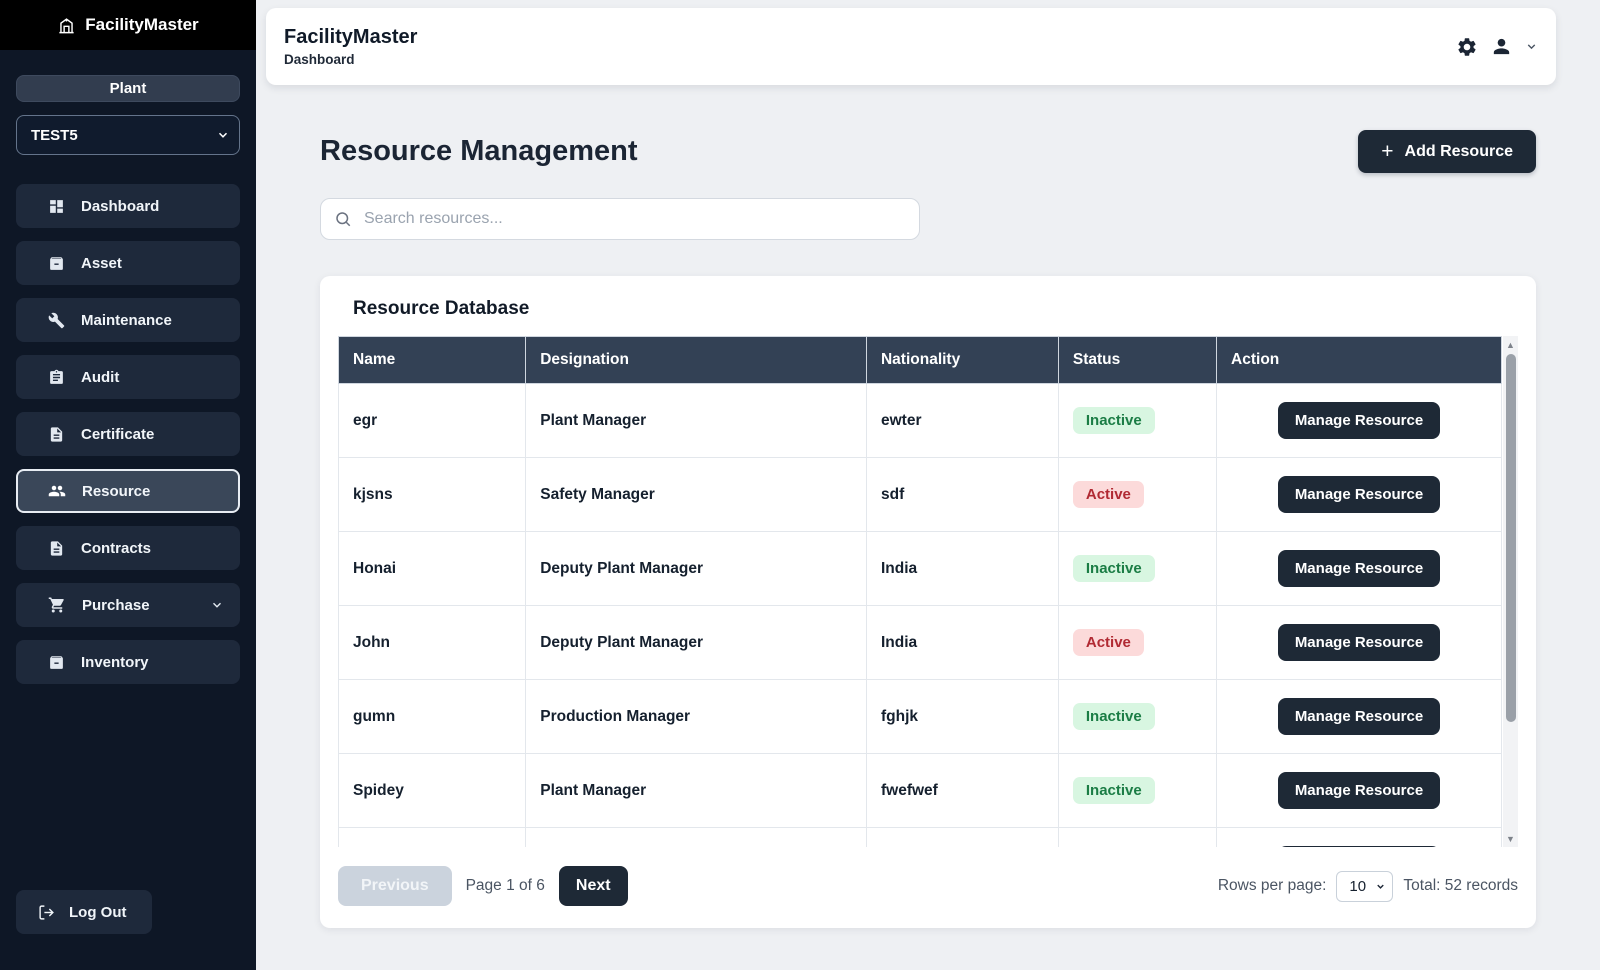 Image resolution: width=1600 pixels, height=970 pixels. Describe the element at coordinates (962, 494) in the screenshot. I see `cell-nationality: sdf` at that location.